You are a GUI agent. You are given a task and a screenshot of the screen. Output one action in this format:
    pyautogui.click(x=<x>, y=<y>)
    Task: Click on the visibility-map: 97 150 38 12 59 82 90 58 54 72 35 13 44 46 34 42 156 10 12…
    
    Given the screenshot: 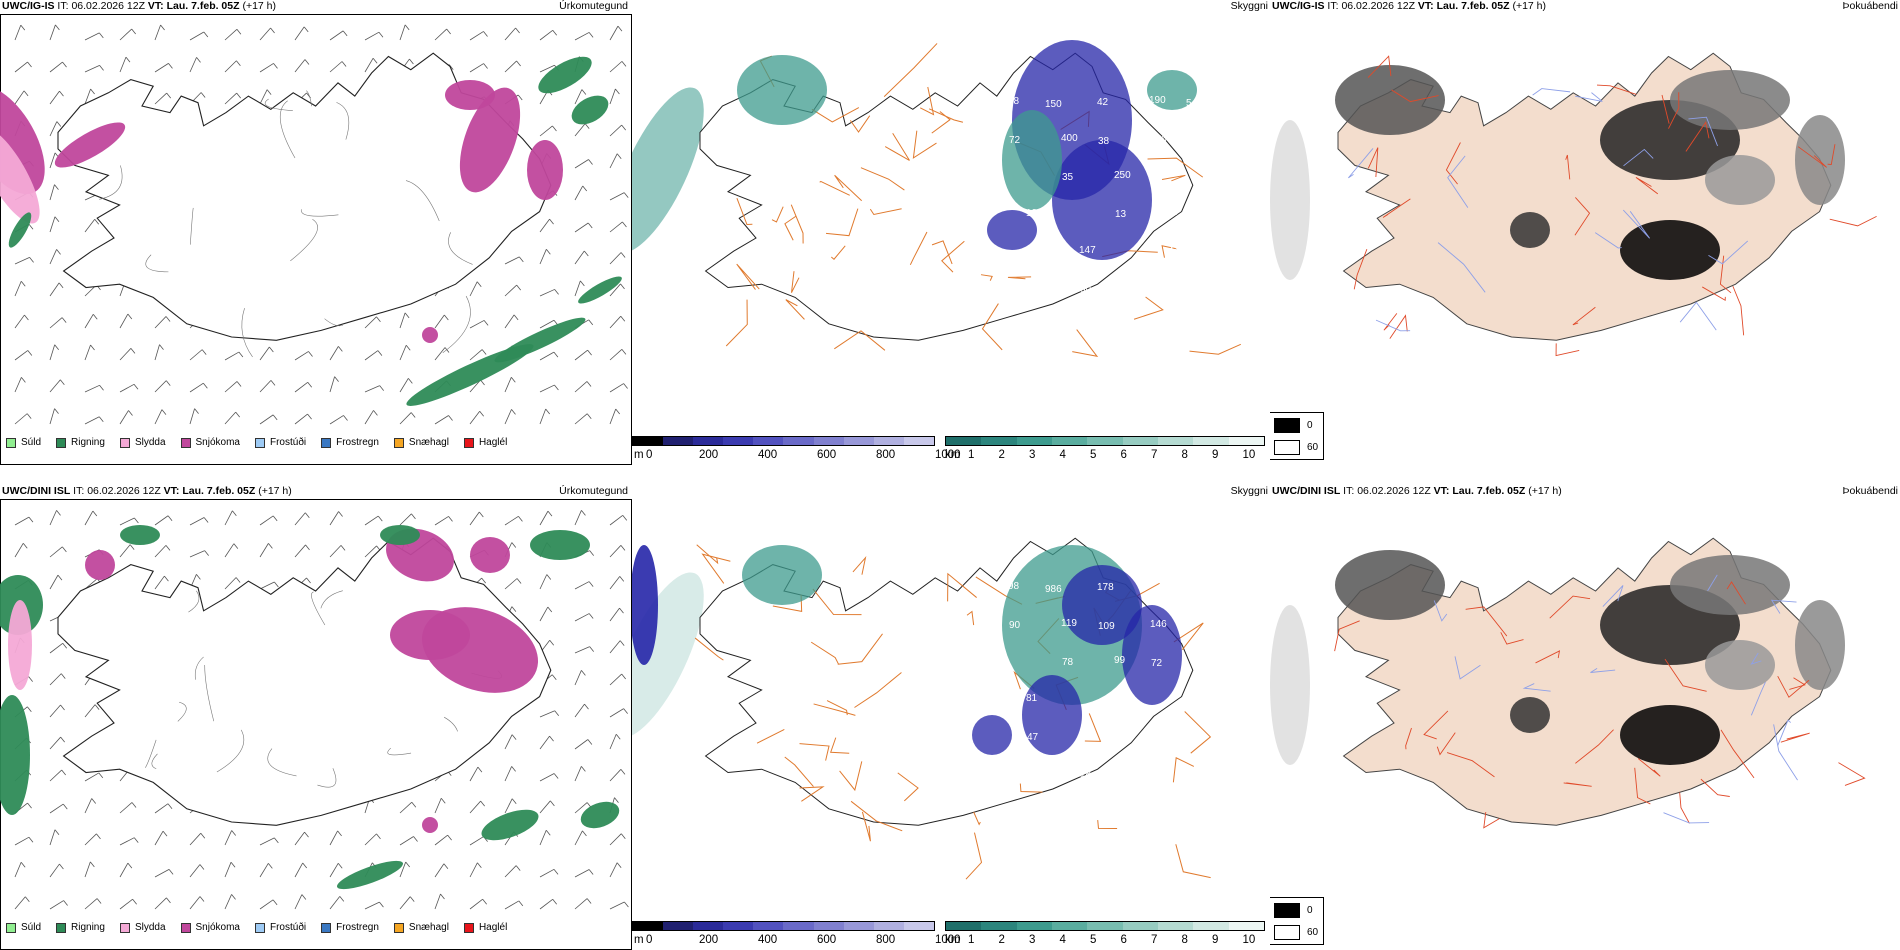 What is the action you would take?
    pyautogui.click(x=937, y=199)
    